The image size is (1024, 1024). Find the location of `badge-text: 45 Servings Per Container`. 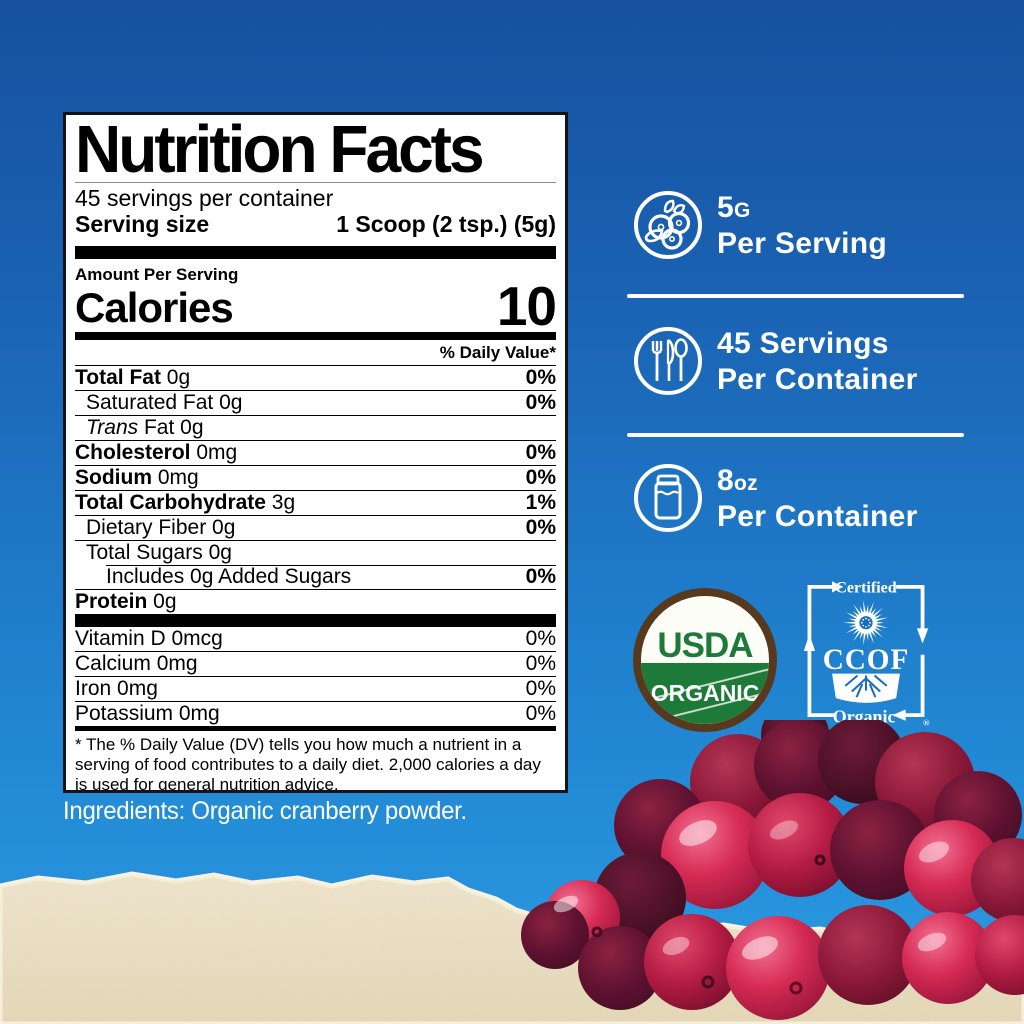

badge-text: 45 Servings Per Container is located at coordinates (817, 361).